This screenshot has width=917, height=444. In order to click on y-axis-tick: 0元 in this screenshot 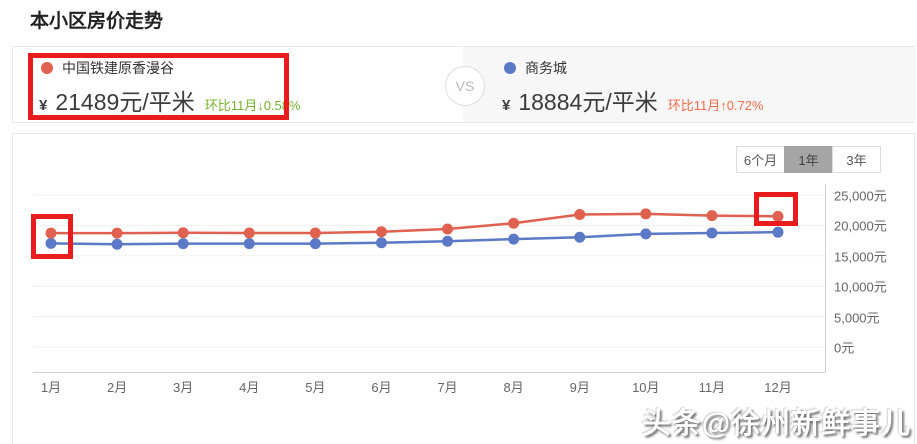, I will do `click(844, 348)`.